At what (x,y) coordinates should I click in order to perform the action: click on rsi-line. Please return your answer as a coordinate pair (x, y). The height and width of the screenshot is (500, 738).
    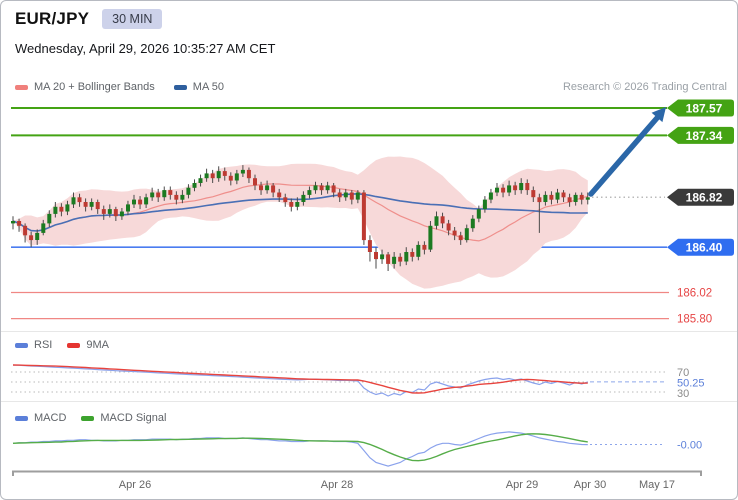
    Looking at the image, I should click on (300, 380).